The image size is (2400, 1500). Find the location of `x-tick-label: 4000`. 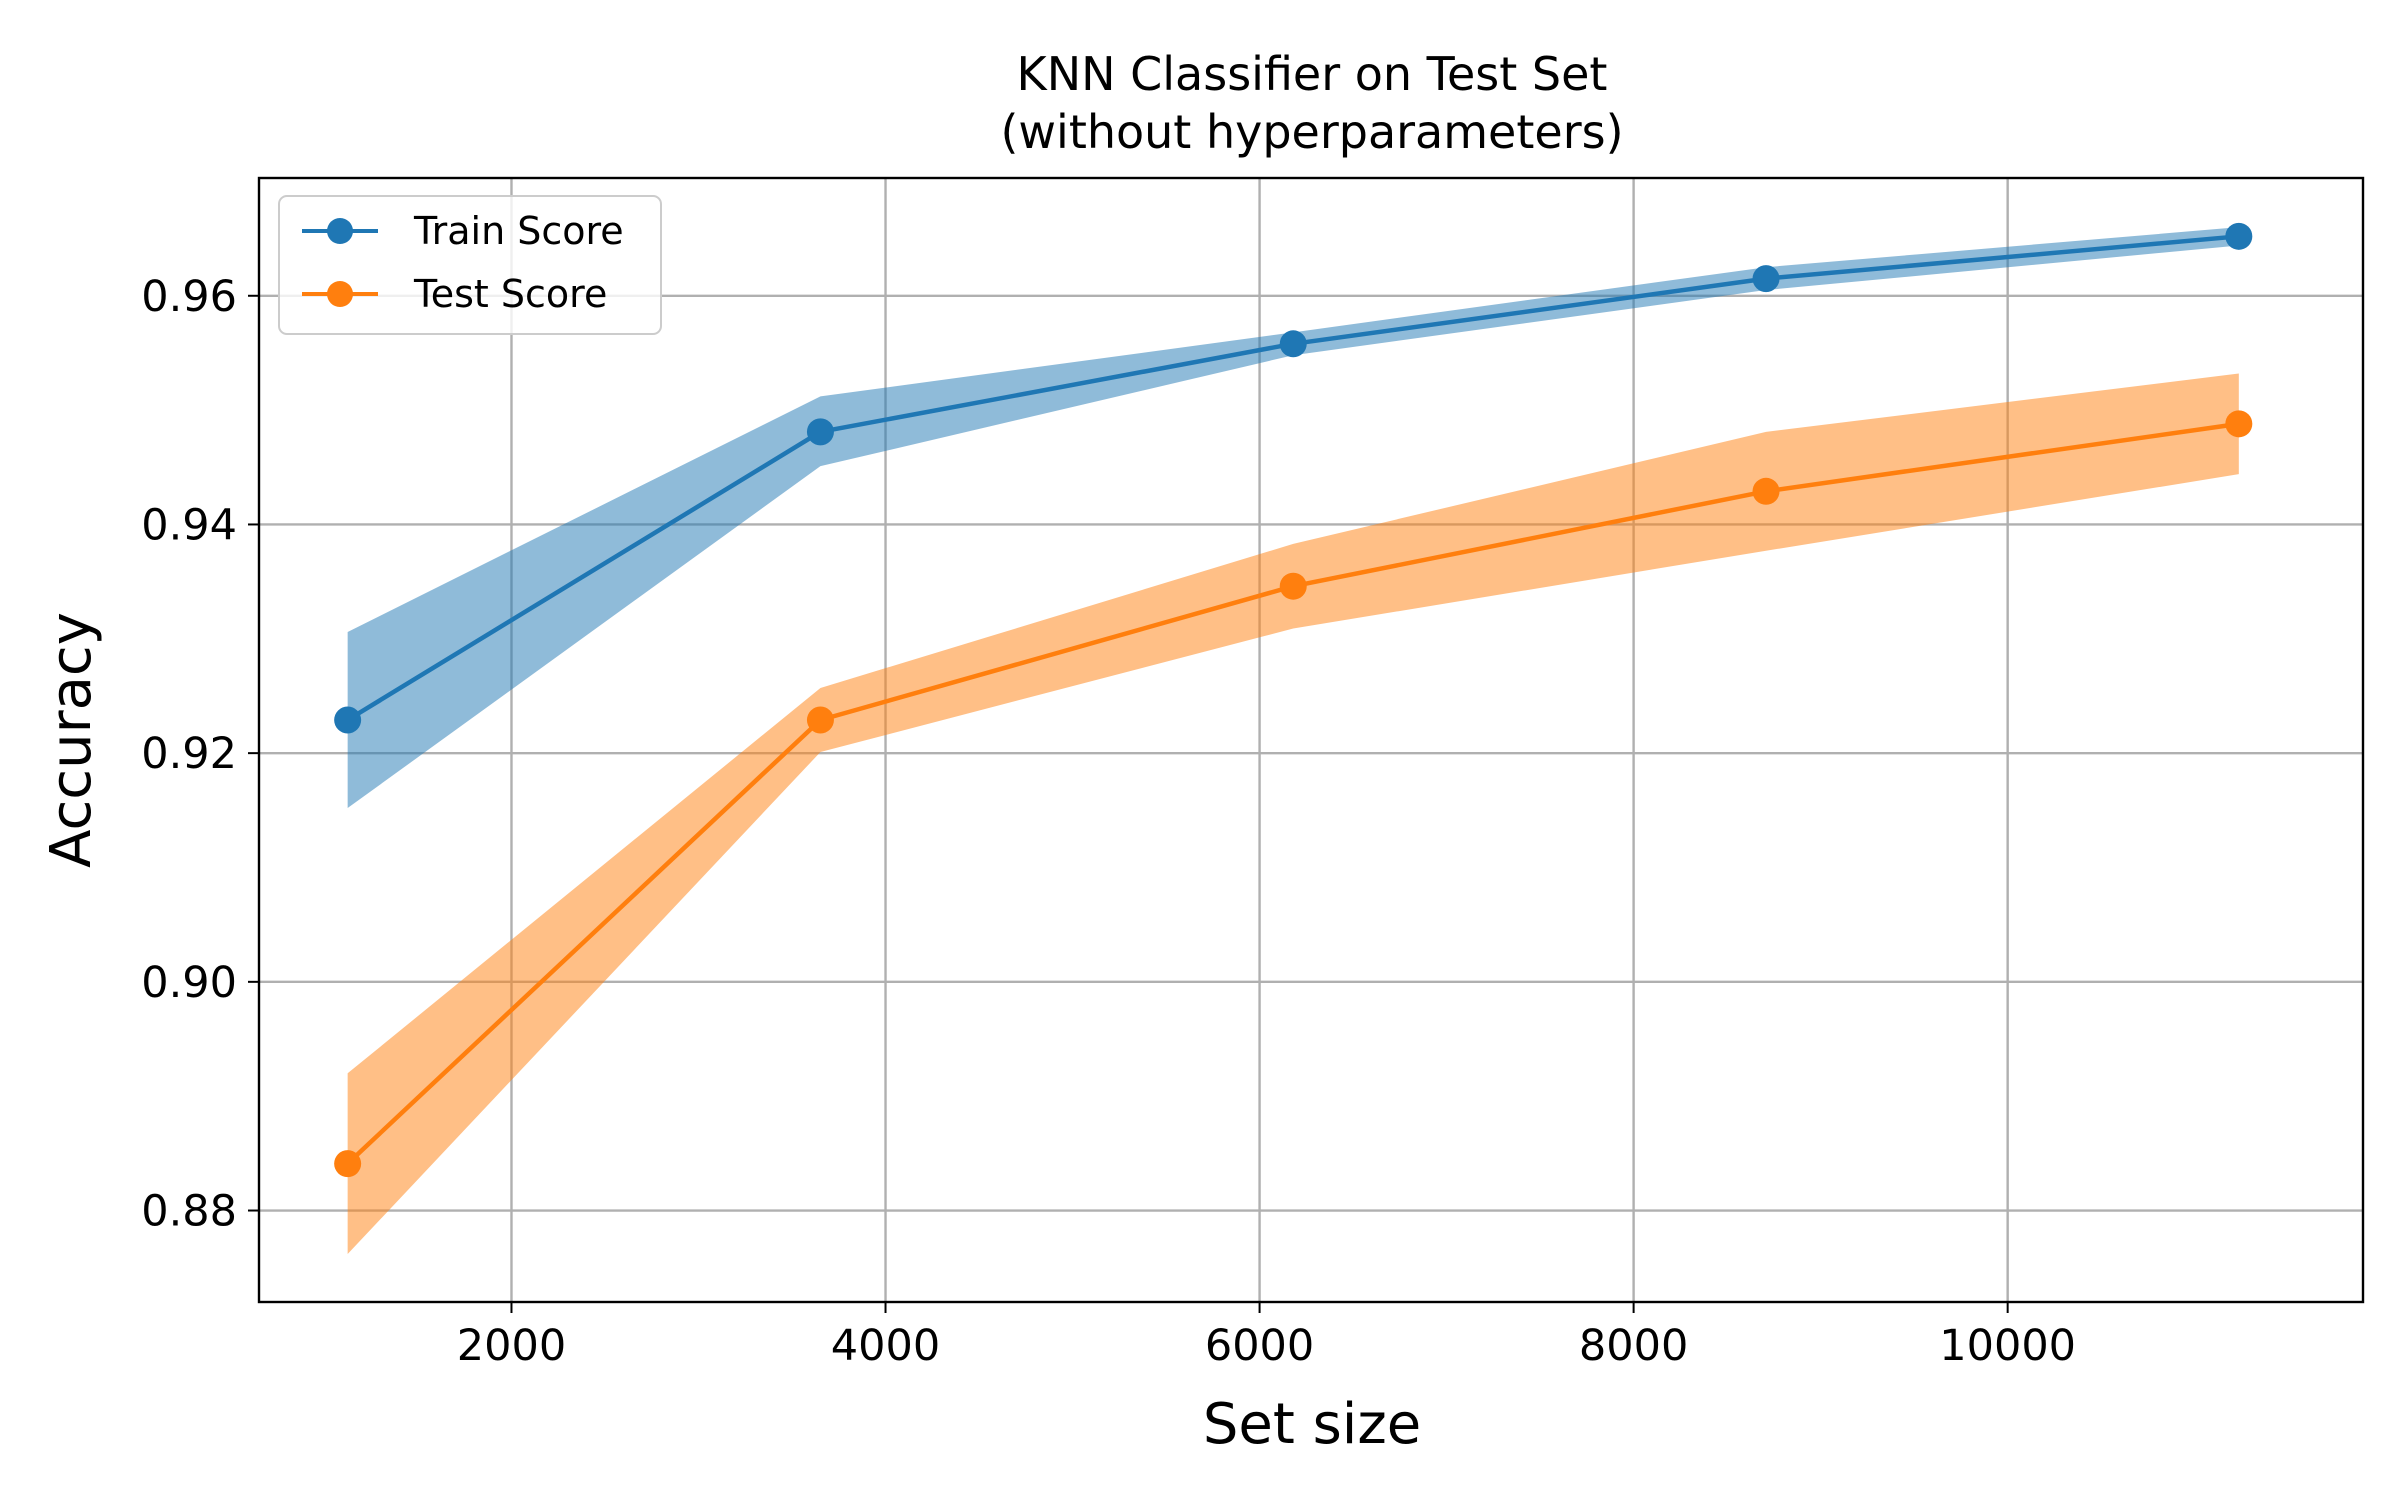

x-tick-label: 4000 is located at coordinates (885, 1346).